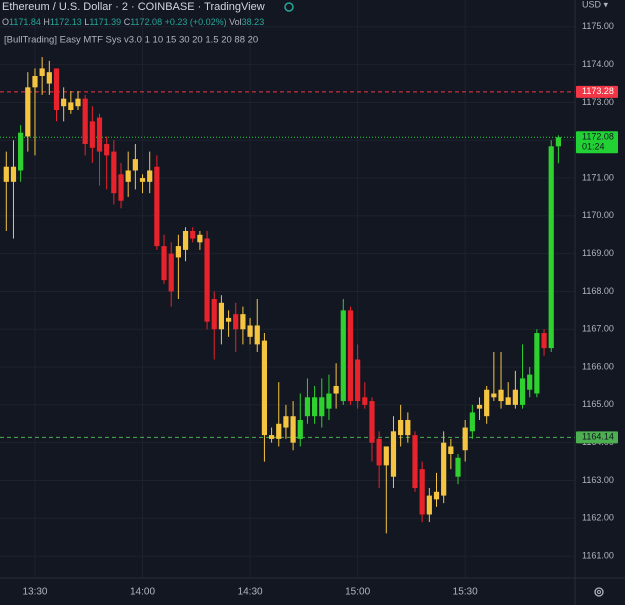  What do you see at coordinates (595, 4) in the screenshot?
I see `currency: USD ▾` at bounding box center [595, 4].